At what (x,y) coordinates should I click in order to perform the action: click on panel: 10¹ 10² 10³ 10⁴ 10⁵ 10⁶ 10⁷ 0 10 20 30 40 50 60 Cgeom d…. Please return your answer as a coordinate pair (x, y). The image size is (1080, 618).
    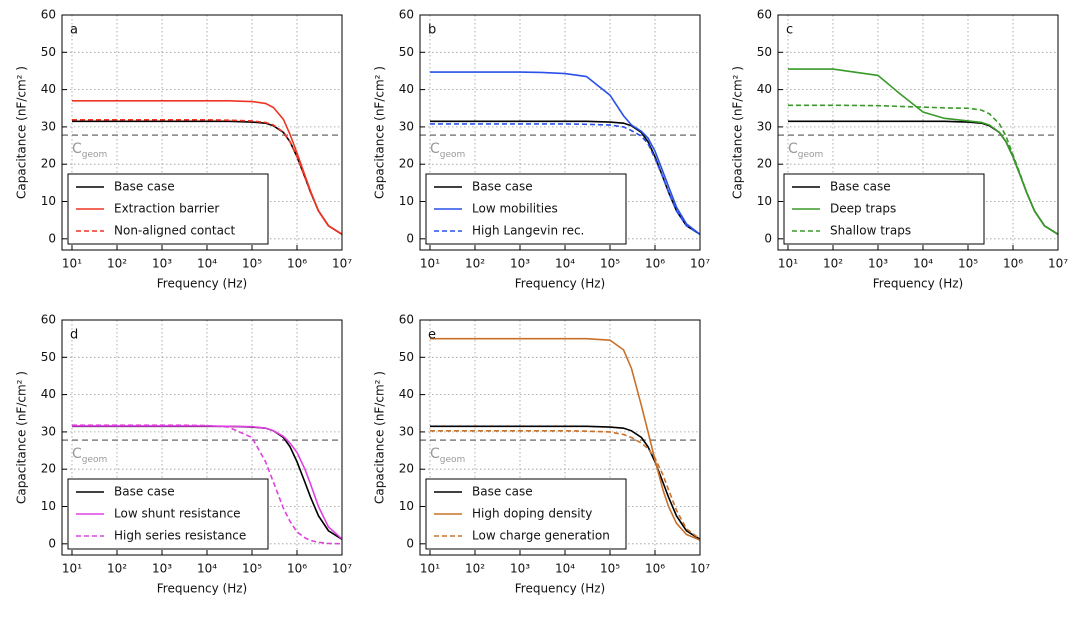
    Looking at the image, I should click on (184, 454).